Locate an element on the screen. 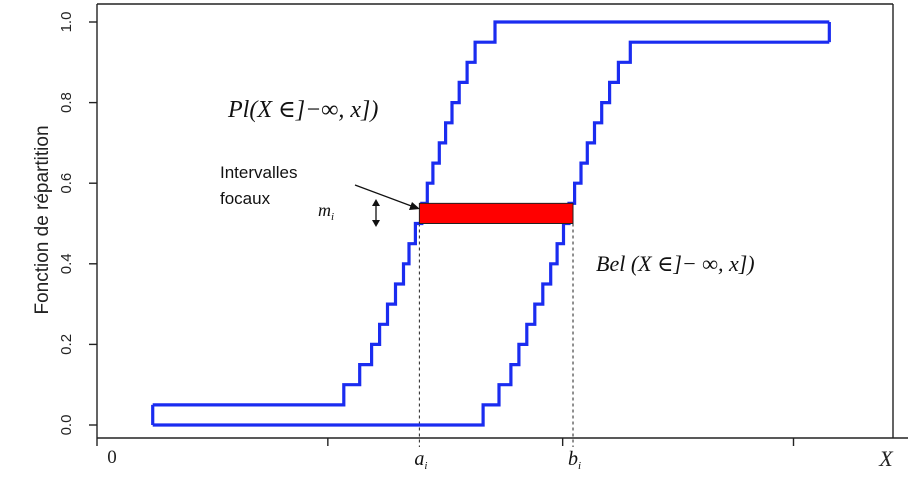  bel-curve-label: Bel (X ∈]− ∞, x]) is located at coordinates (675, 263).